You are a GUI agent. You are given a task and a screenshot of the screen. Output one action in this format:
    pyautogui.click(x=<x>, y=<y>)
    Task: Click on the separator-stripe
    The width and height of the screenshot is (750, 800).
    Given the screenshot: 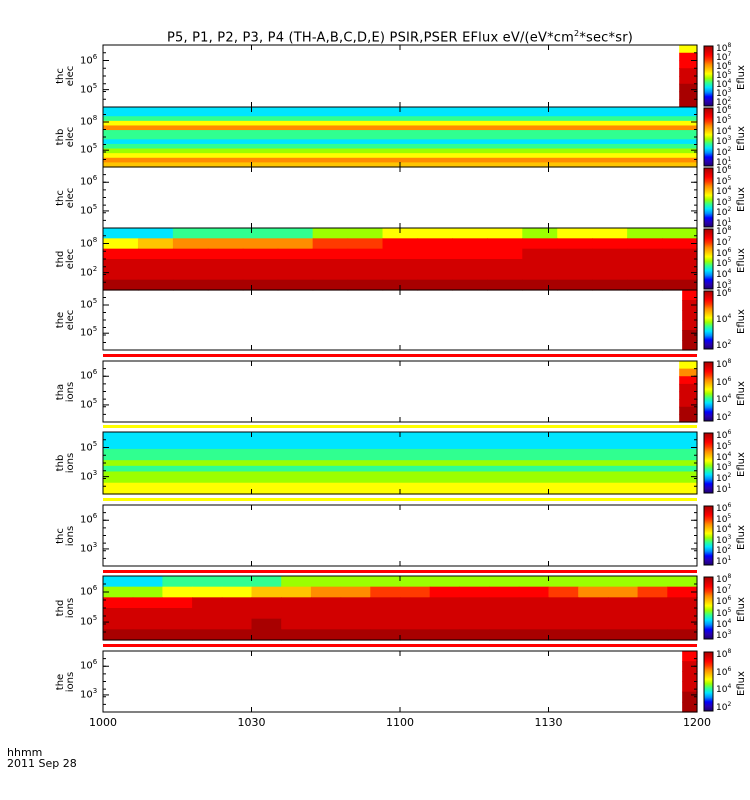 What is the action you would take?
    pyautogui.click(x=400, y=499)
    